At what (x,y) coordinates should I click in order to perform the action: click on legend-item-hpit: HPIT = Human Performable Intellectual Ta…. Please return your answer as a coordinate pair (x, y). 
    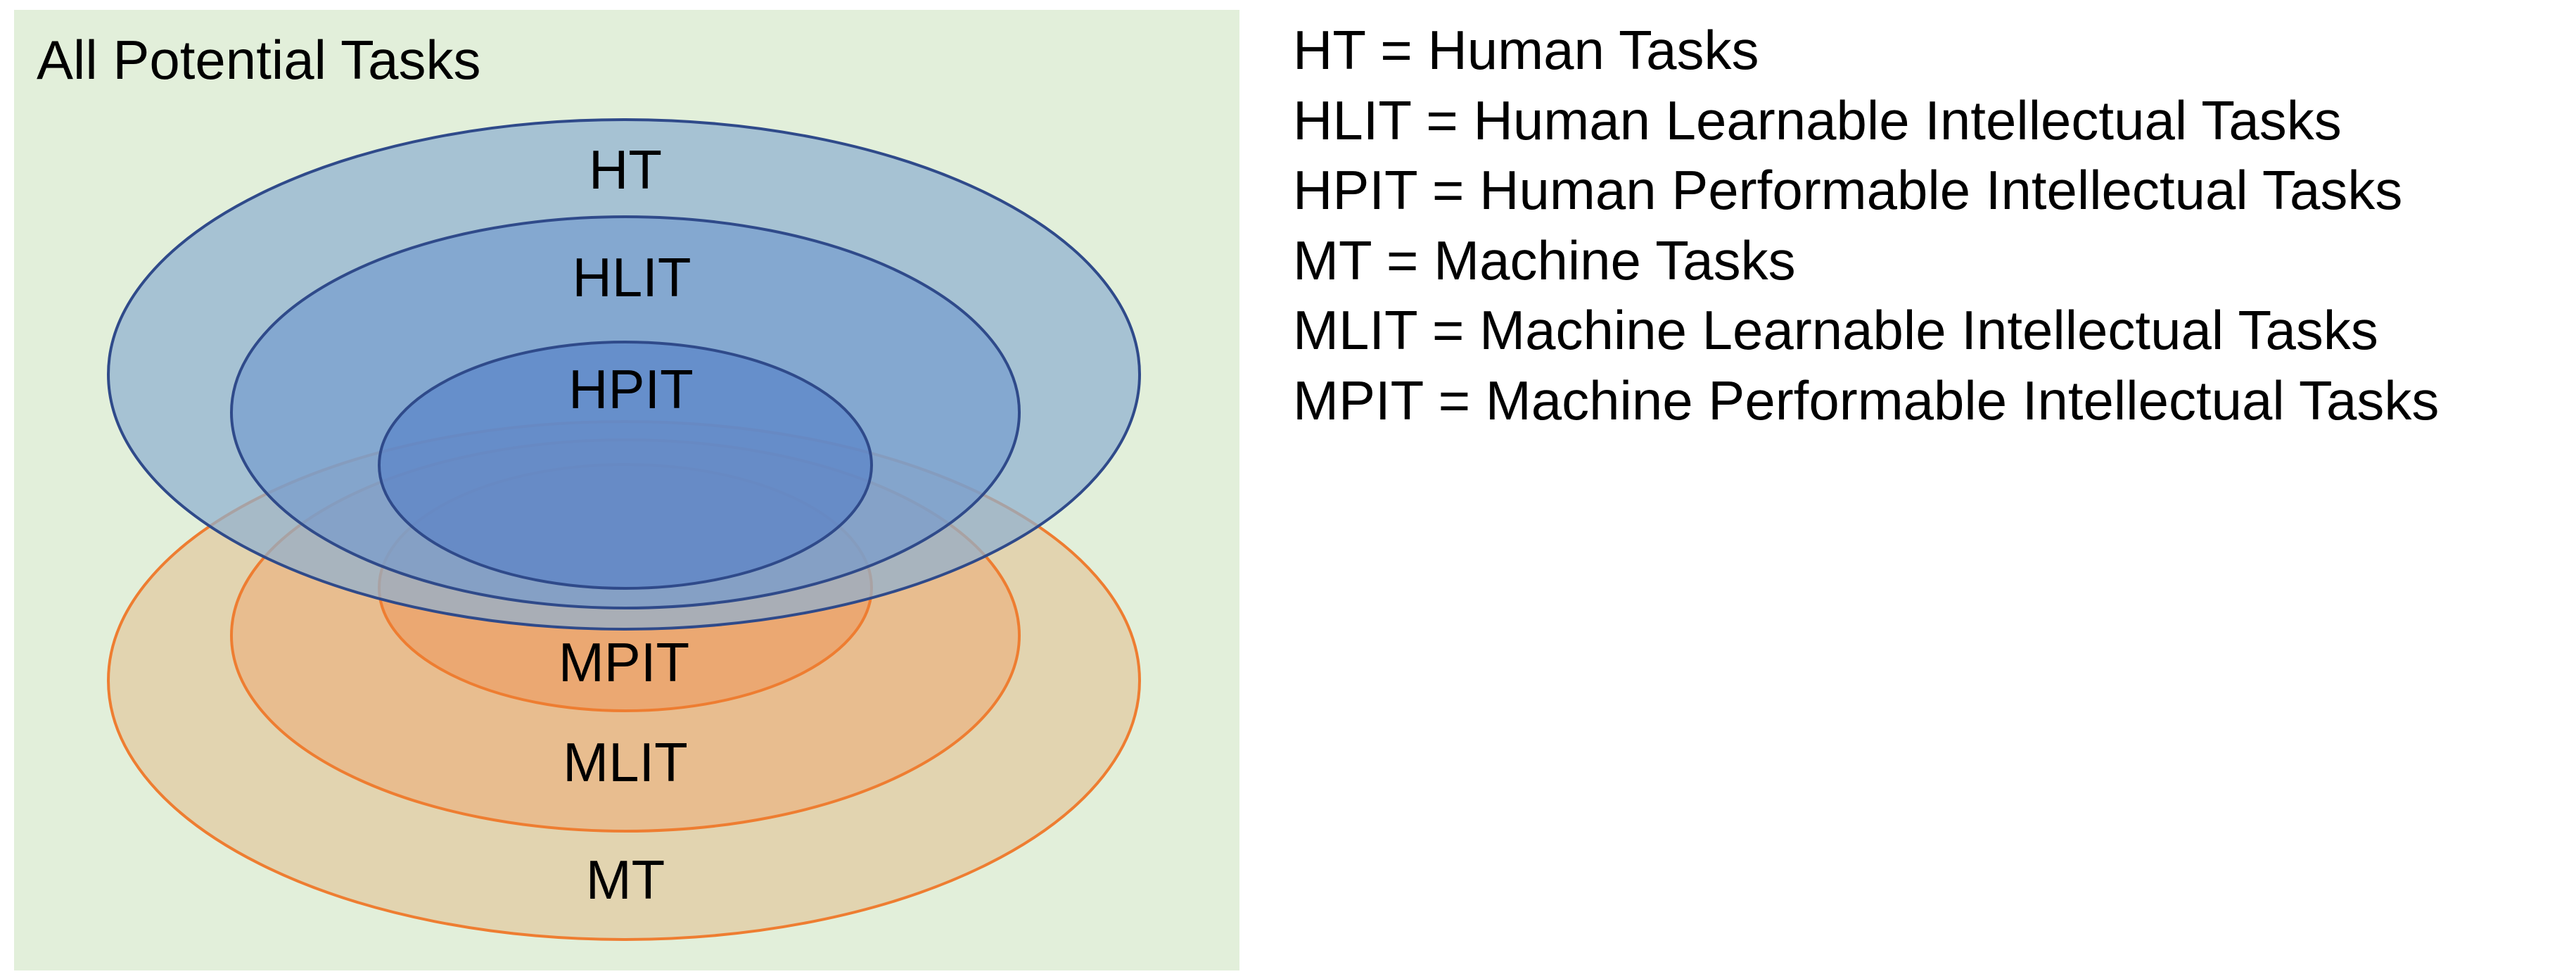
    Looking at the image, I should click on (1848, 190).